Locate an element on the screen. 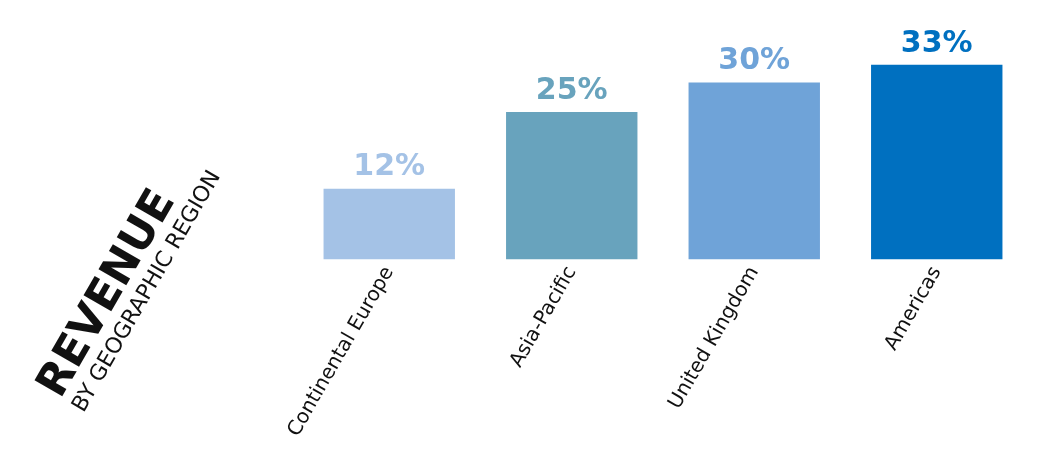 This screenshot has width=1048, height=457. data-label: 30% is located at coordinates (754, 59).